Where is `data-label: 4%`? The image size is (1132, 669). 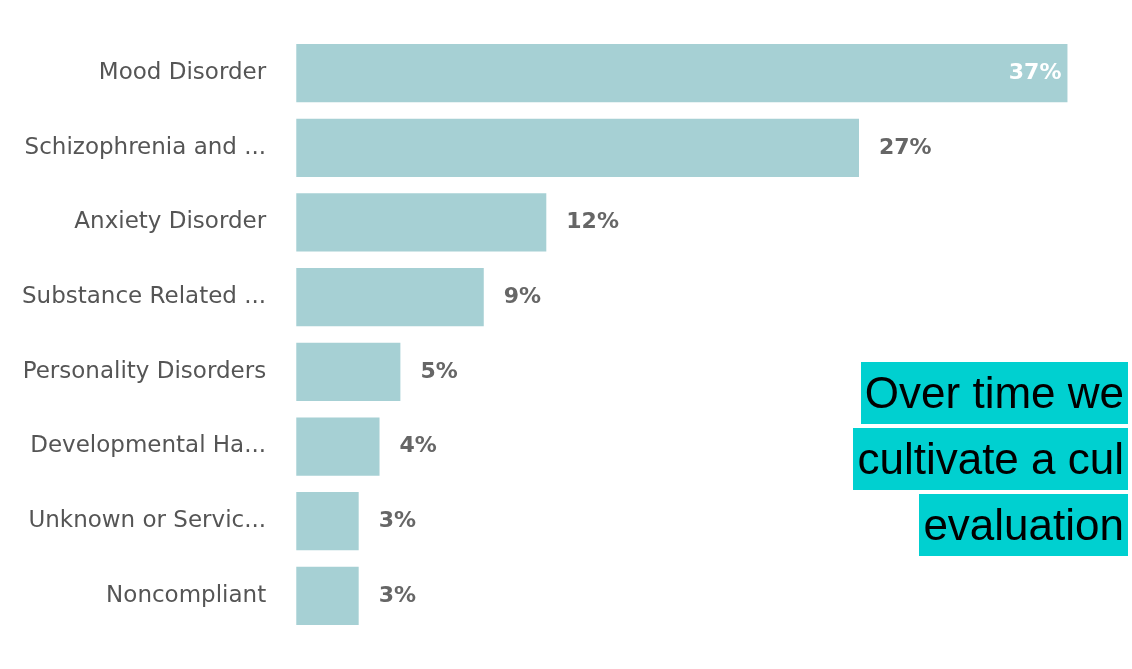
data-label: 4% is located at coordinates (418, 445).